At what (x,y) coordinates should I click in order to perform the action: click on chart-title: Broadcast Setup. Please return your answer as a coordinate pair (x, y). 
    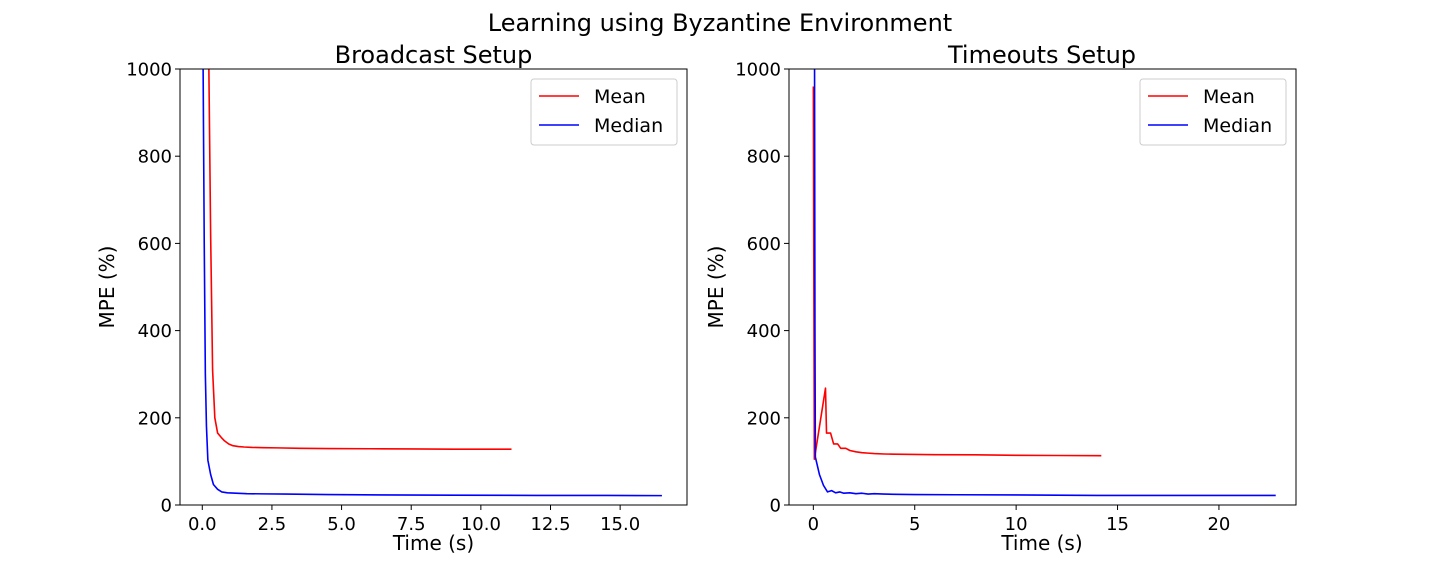
    Looking at the image, I should click on (434, 55).